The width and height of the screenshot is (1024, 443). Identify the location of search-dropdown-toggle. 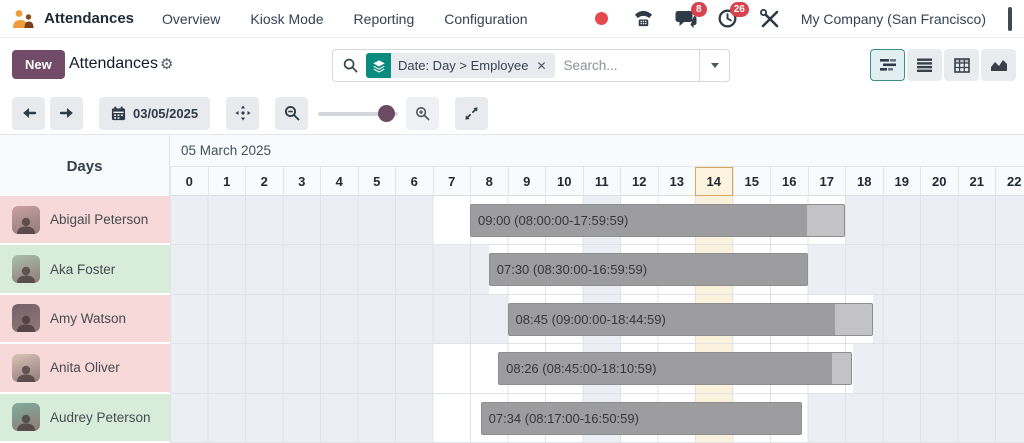
(714, 65).